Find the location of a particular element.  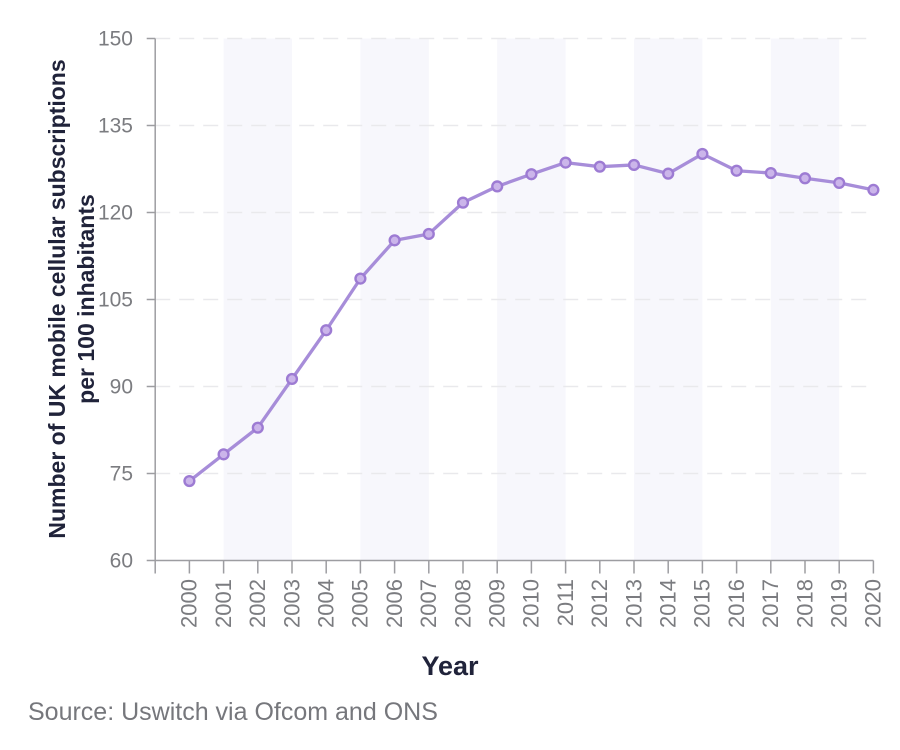

y-tick-label: 90 is located at coordinates (121, 386).